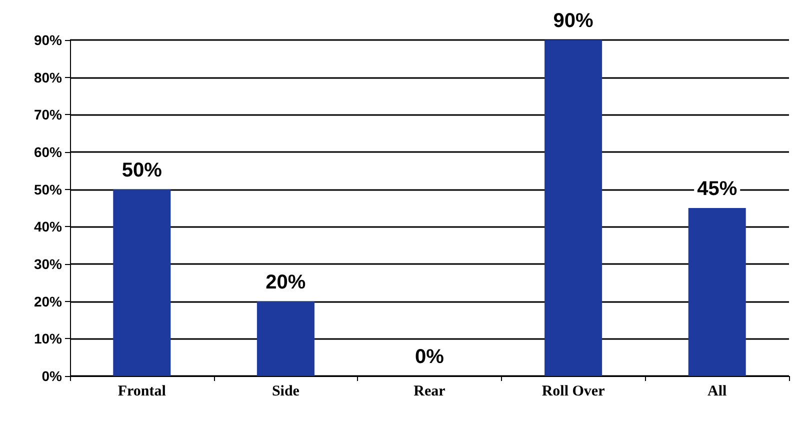 This screenshot has height=421, width=809. I want to click on y-tick-label: 90%, so click(48, 40).